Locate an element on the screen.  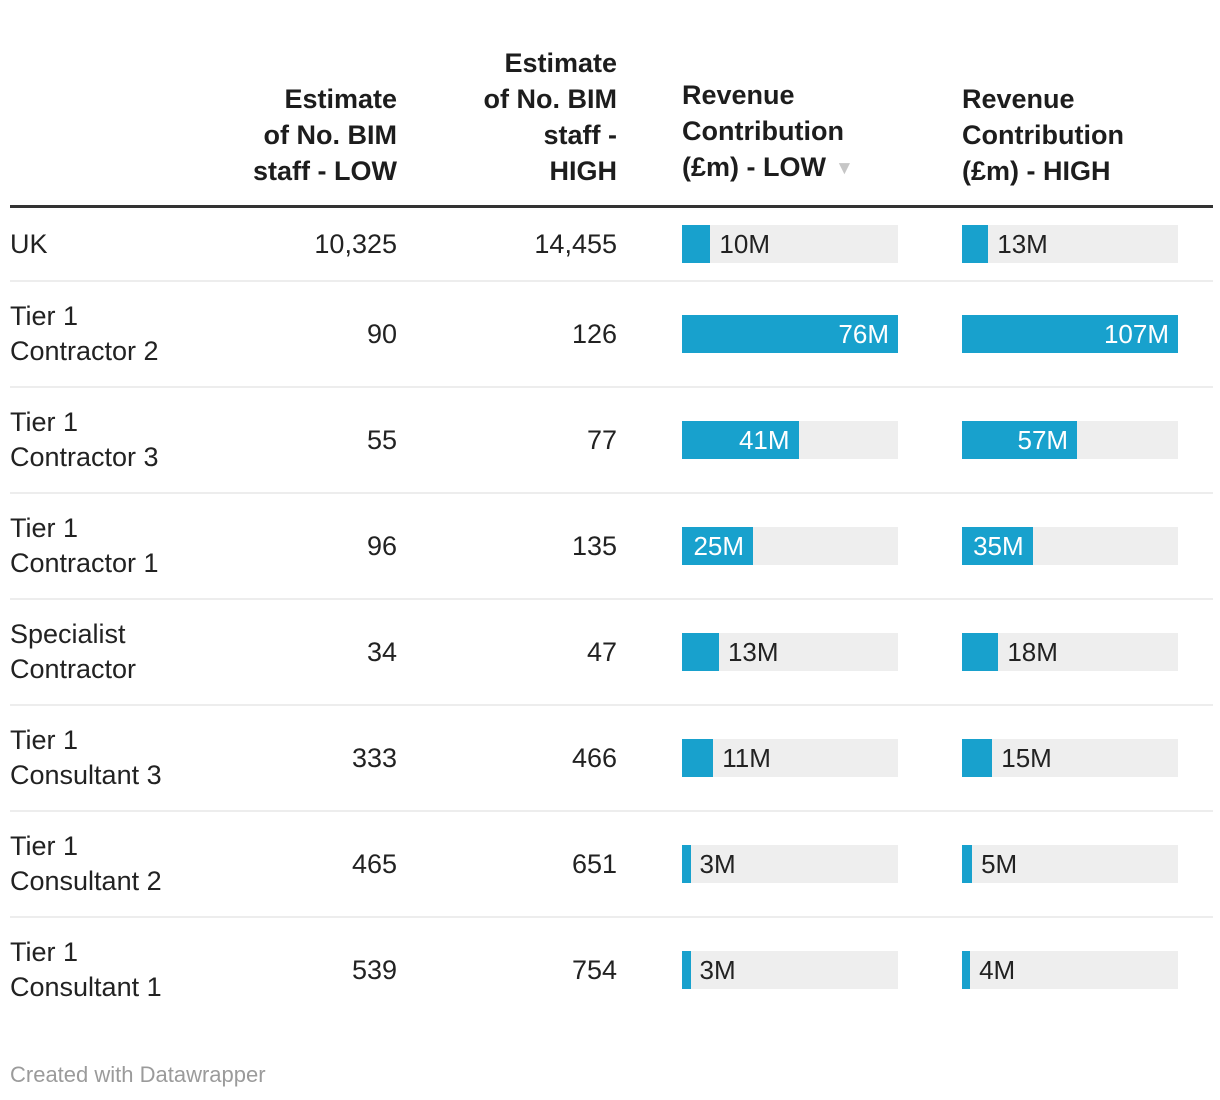
revenue-high-bar-value-label: 18M is located at coordinates (1032, 652).